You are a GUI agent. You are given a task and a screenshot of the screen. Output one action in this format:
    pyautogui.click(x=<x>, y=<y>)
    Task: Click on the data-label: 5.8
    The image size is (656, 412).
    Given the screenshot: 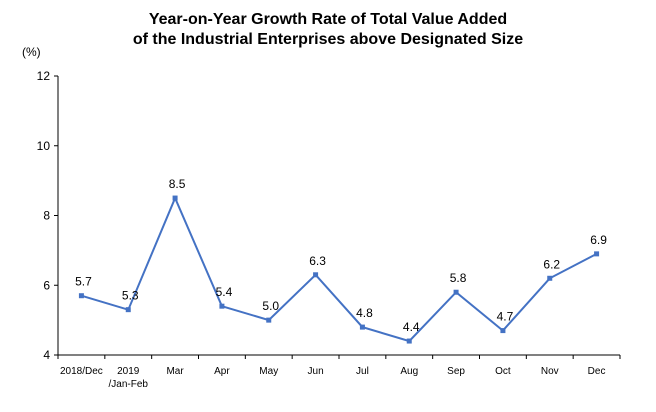 What is the action you would take?
    pyautogui.click(x=458, y=278)
    